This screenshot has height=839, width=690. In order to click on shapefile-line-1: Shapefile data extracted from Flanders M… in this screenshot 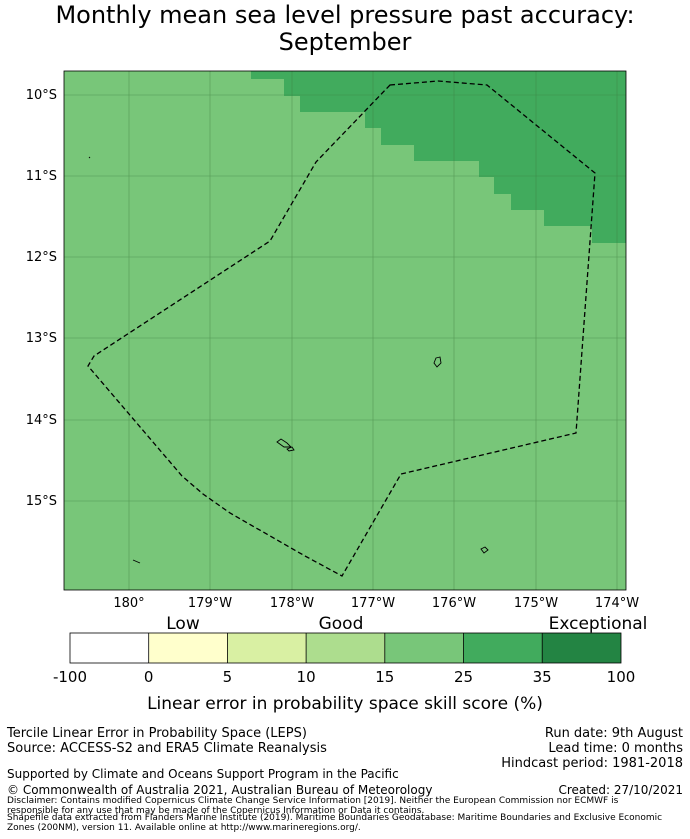, I will do `click(335, 818)`.